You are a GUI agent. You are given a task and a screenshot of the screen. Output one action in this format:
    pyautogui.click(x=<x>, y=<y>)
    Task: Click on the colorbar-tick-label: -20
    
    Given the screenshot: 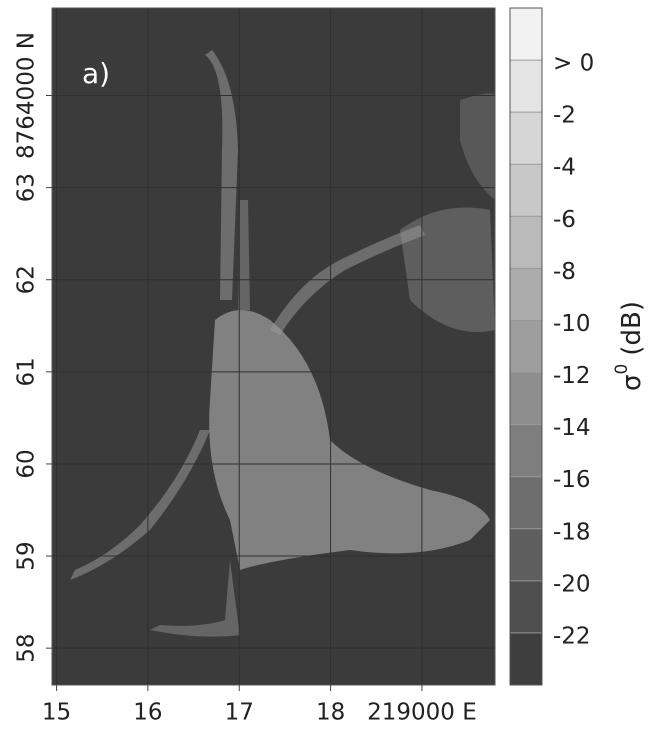 What is the action you would take?
    pyautogui.click(x=572, y=584)
    